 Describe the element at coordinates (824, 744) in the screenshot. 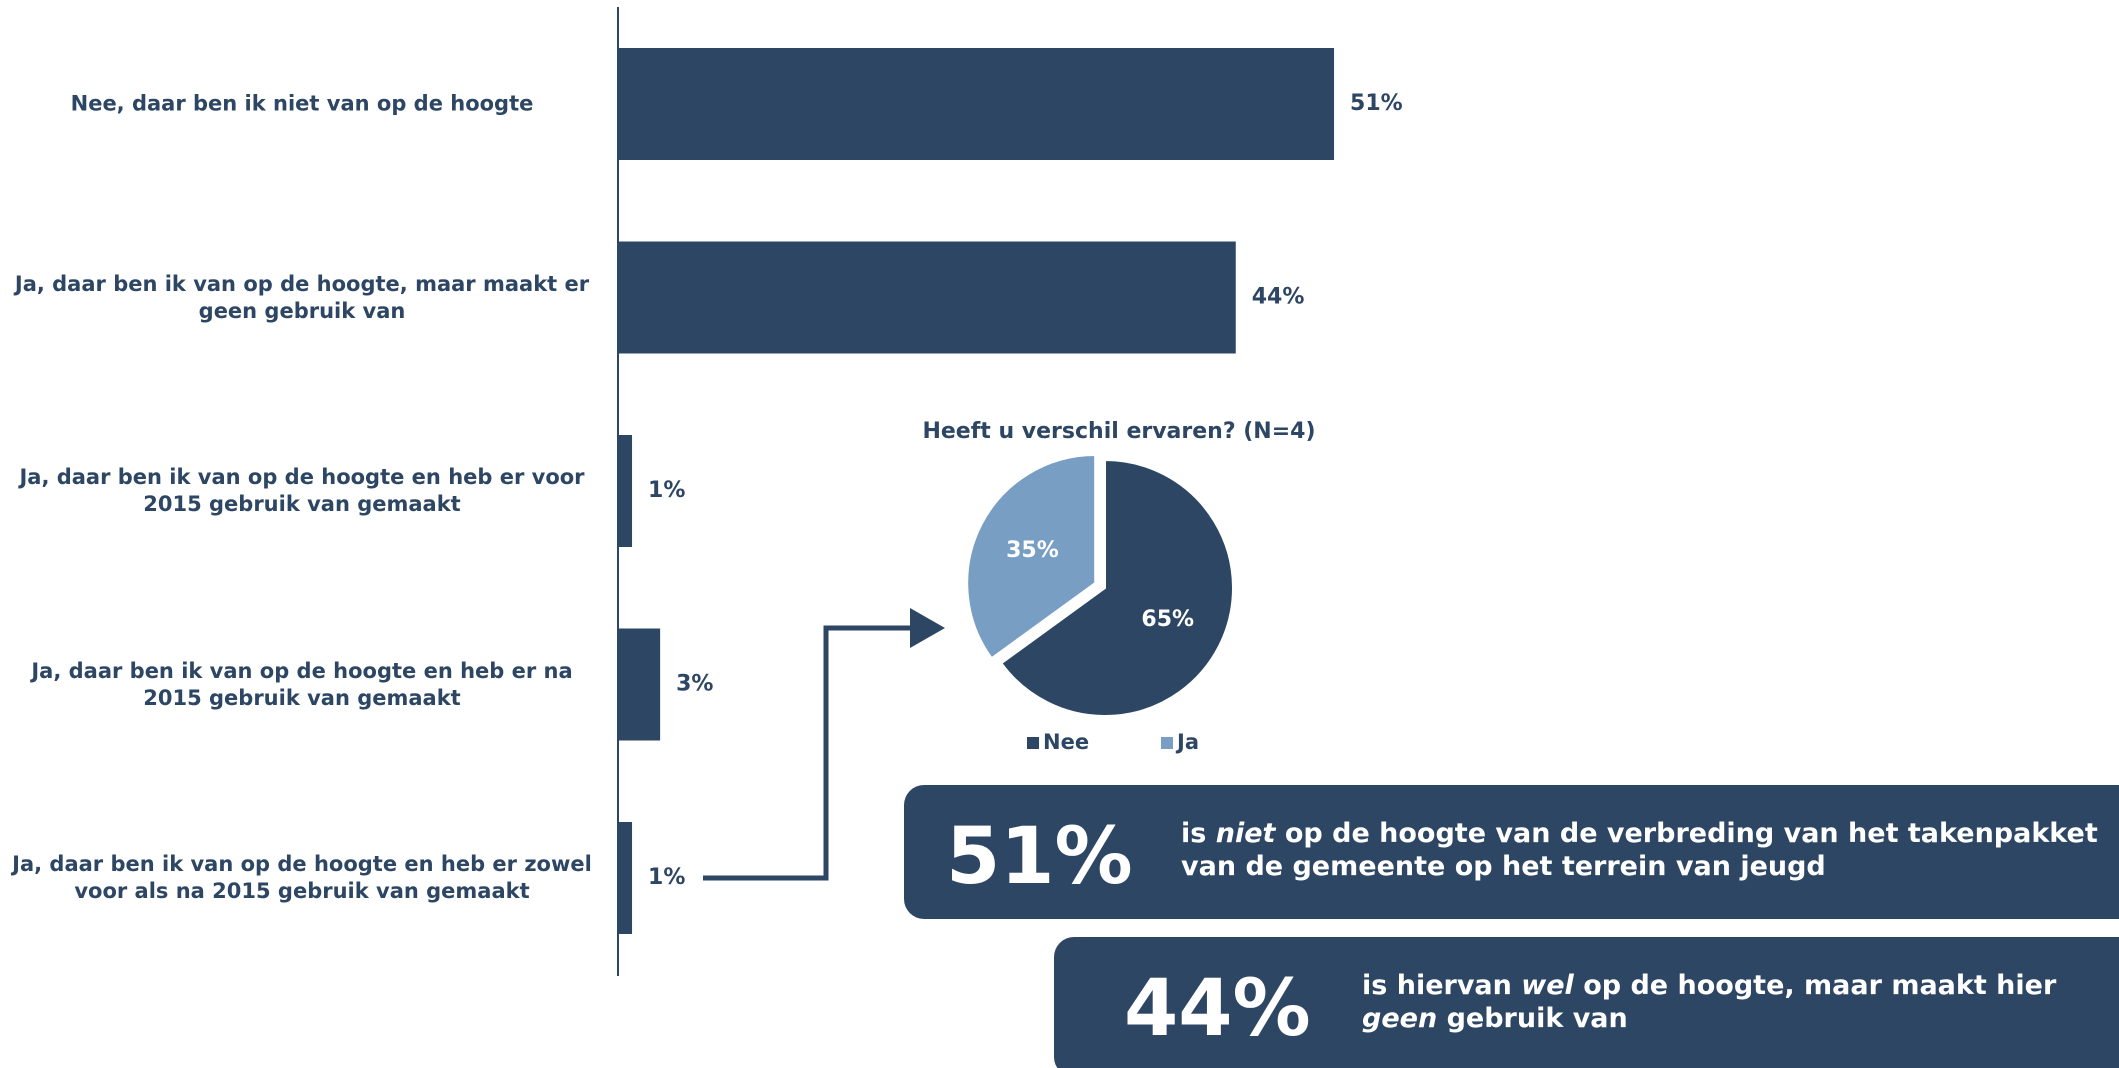

I see `arrow` at that location.